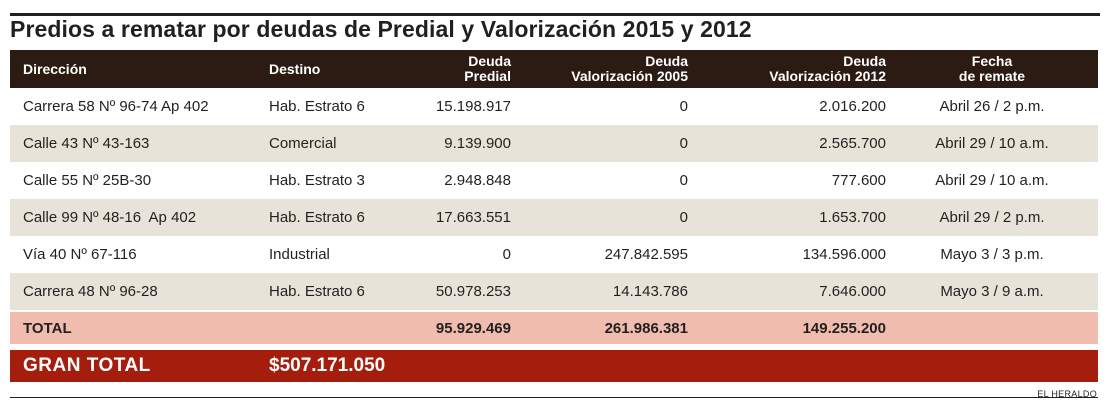  What do you see at coordinates (992, 328) in the screenshot?
I see `total-fecha-empty` at bounding box center [992, 328].